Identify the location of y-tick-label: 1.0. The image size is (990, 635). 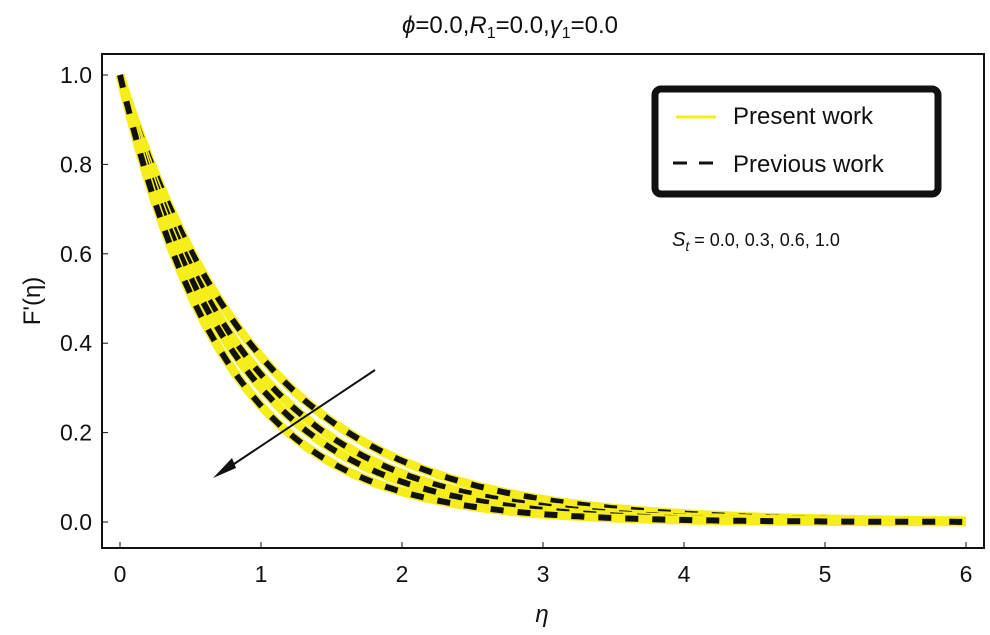
(76, 75).